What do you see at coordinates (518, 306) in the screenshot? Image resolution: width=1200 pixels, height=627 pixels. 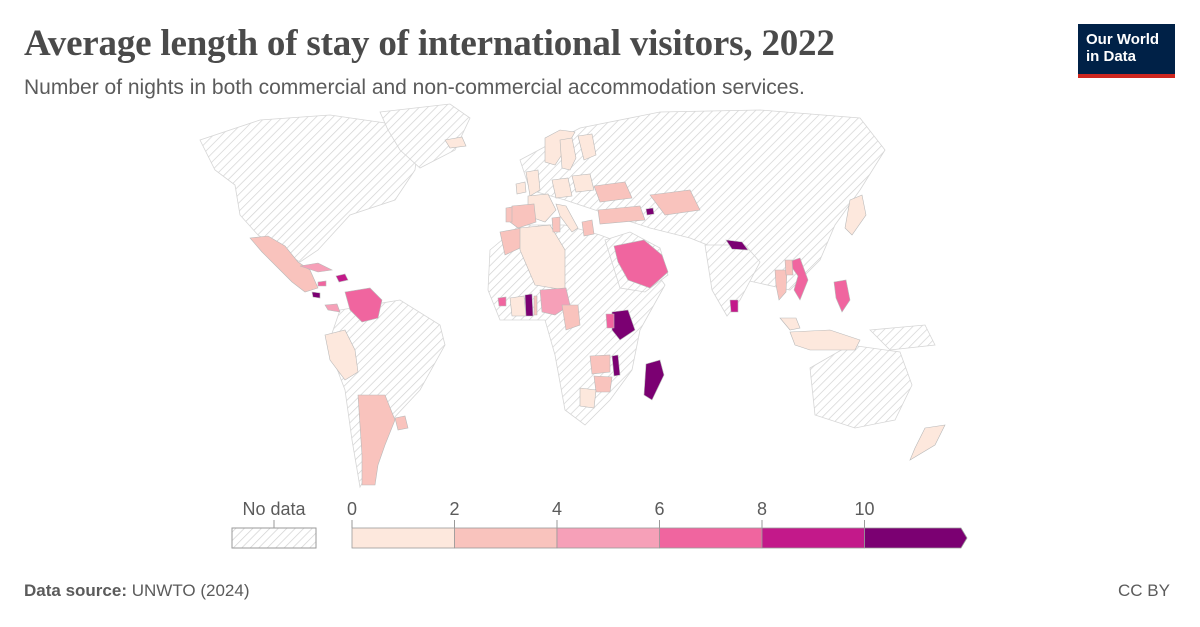 I see `country-c-te-d-ivoire` at bounding box center [518, 306].